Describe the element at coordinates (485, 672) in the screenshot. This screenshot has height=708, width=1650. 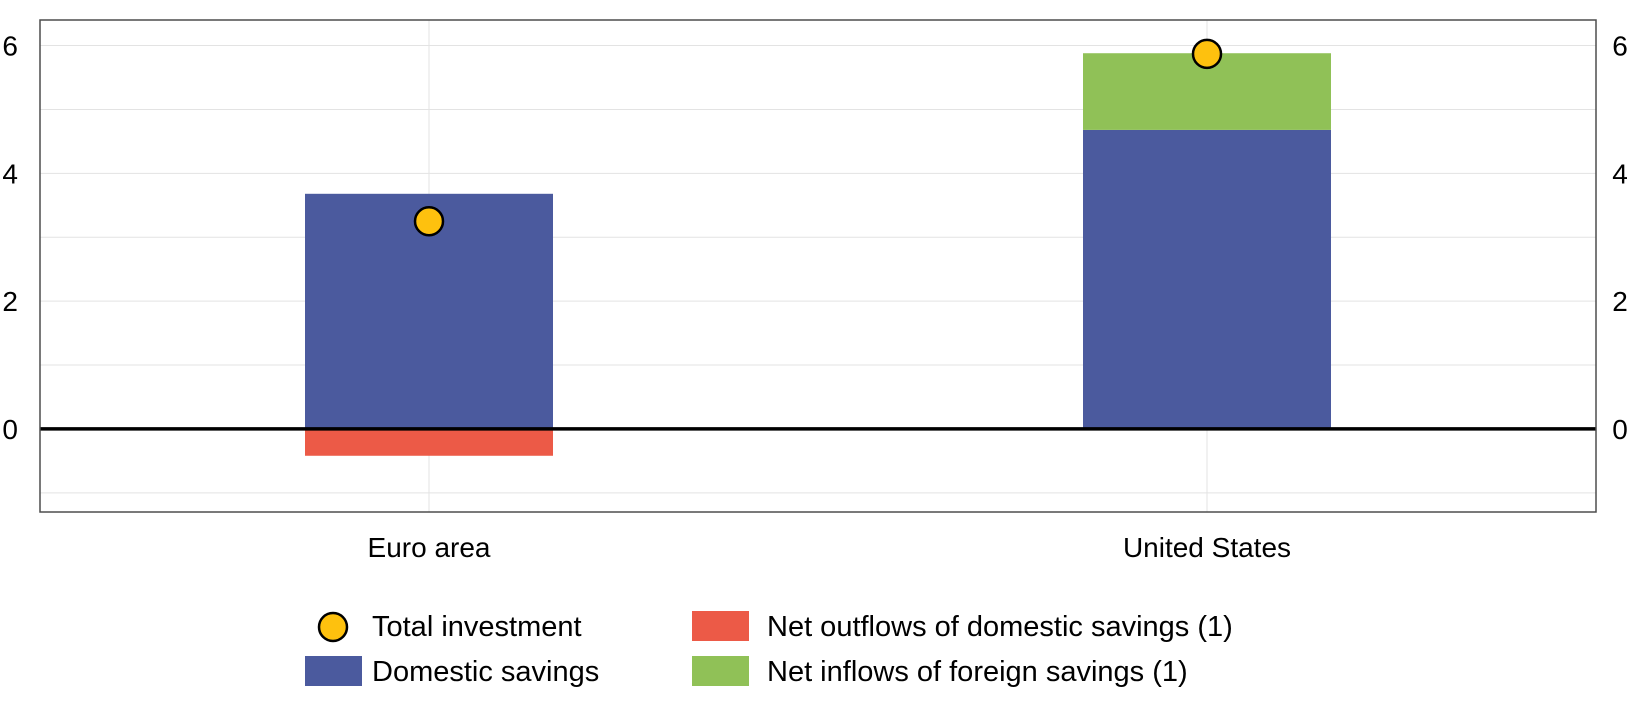
I see `legend-label: Domestic savings` at that location.